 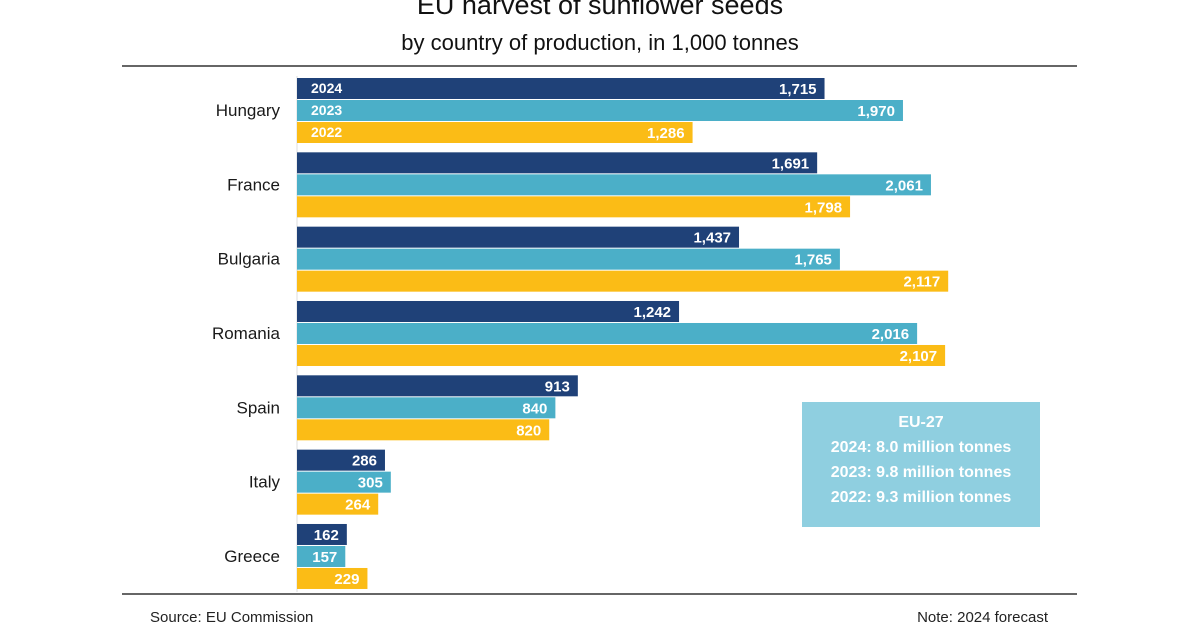 I want to click on bar-france-2024, so click(x=557, y=163).